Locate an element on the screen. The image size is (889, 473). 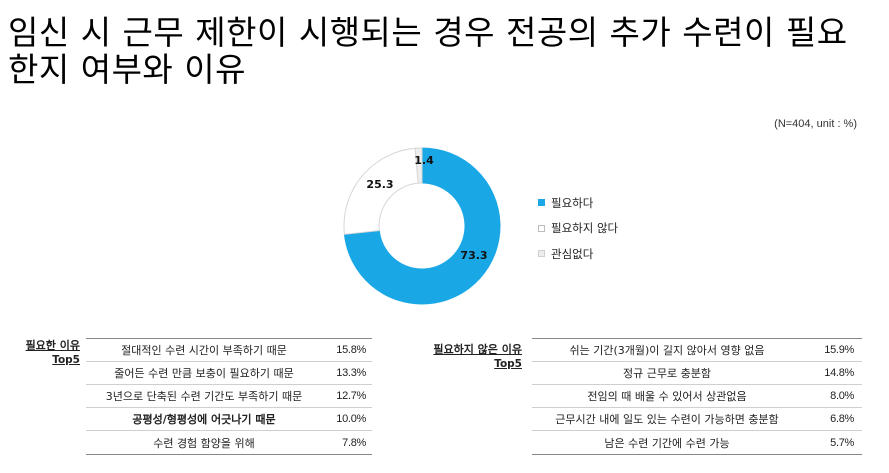
sample-note: (N=404, unit : %) is located at coordinates (815, 124).